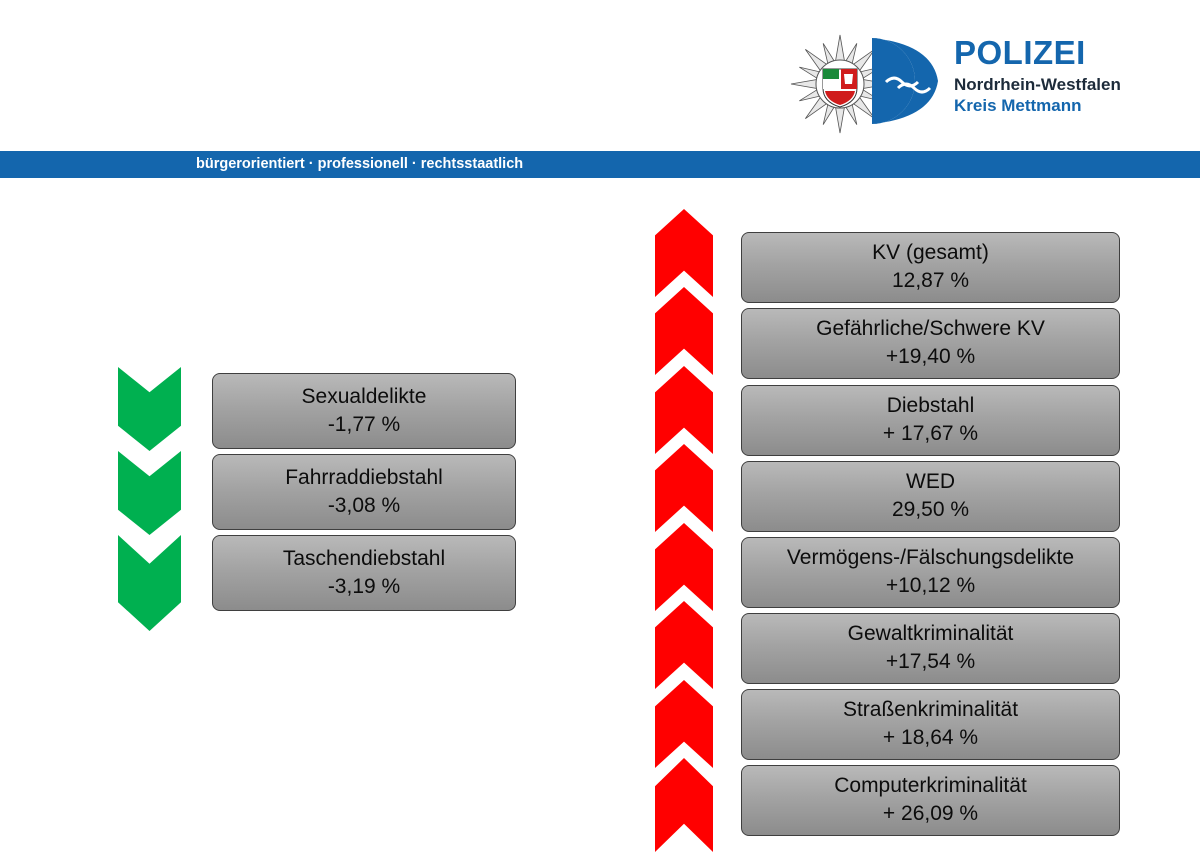 Image resolution: width=1200 pixels, height=854 pixels. I want to click on increase-value: +10,12 %, so click(930, 585).